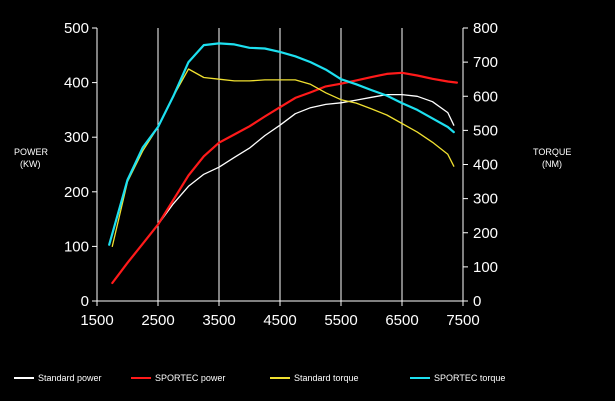 This screenshot has height=401, width=615. Describe the element at coordinates (76, 28) in the screenshot. I see `left-tick-label: 500` at that location.